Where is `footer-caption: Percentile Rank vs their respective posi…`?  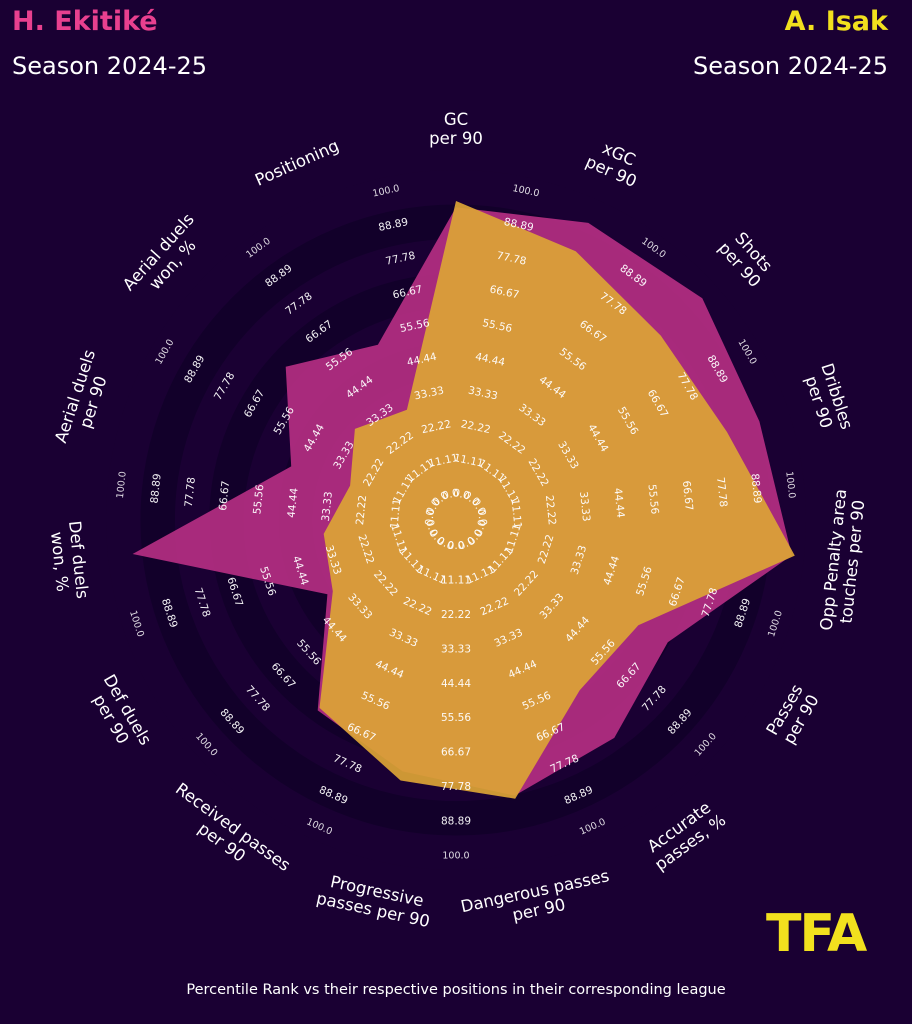 footer-caption: Percentile Rank vs their respective posi… is located at coordinates (456, 990).